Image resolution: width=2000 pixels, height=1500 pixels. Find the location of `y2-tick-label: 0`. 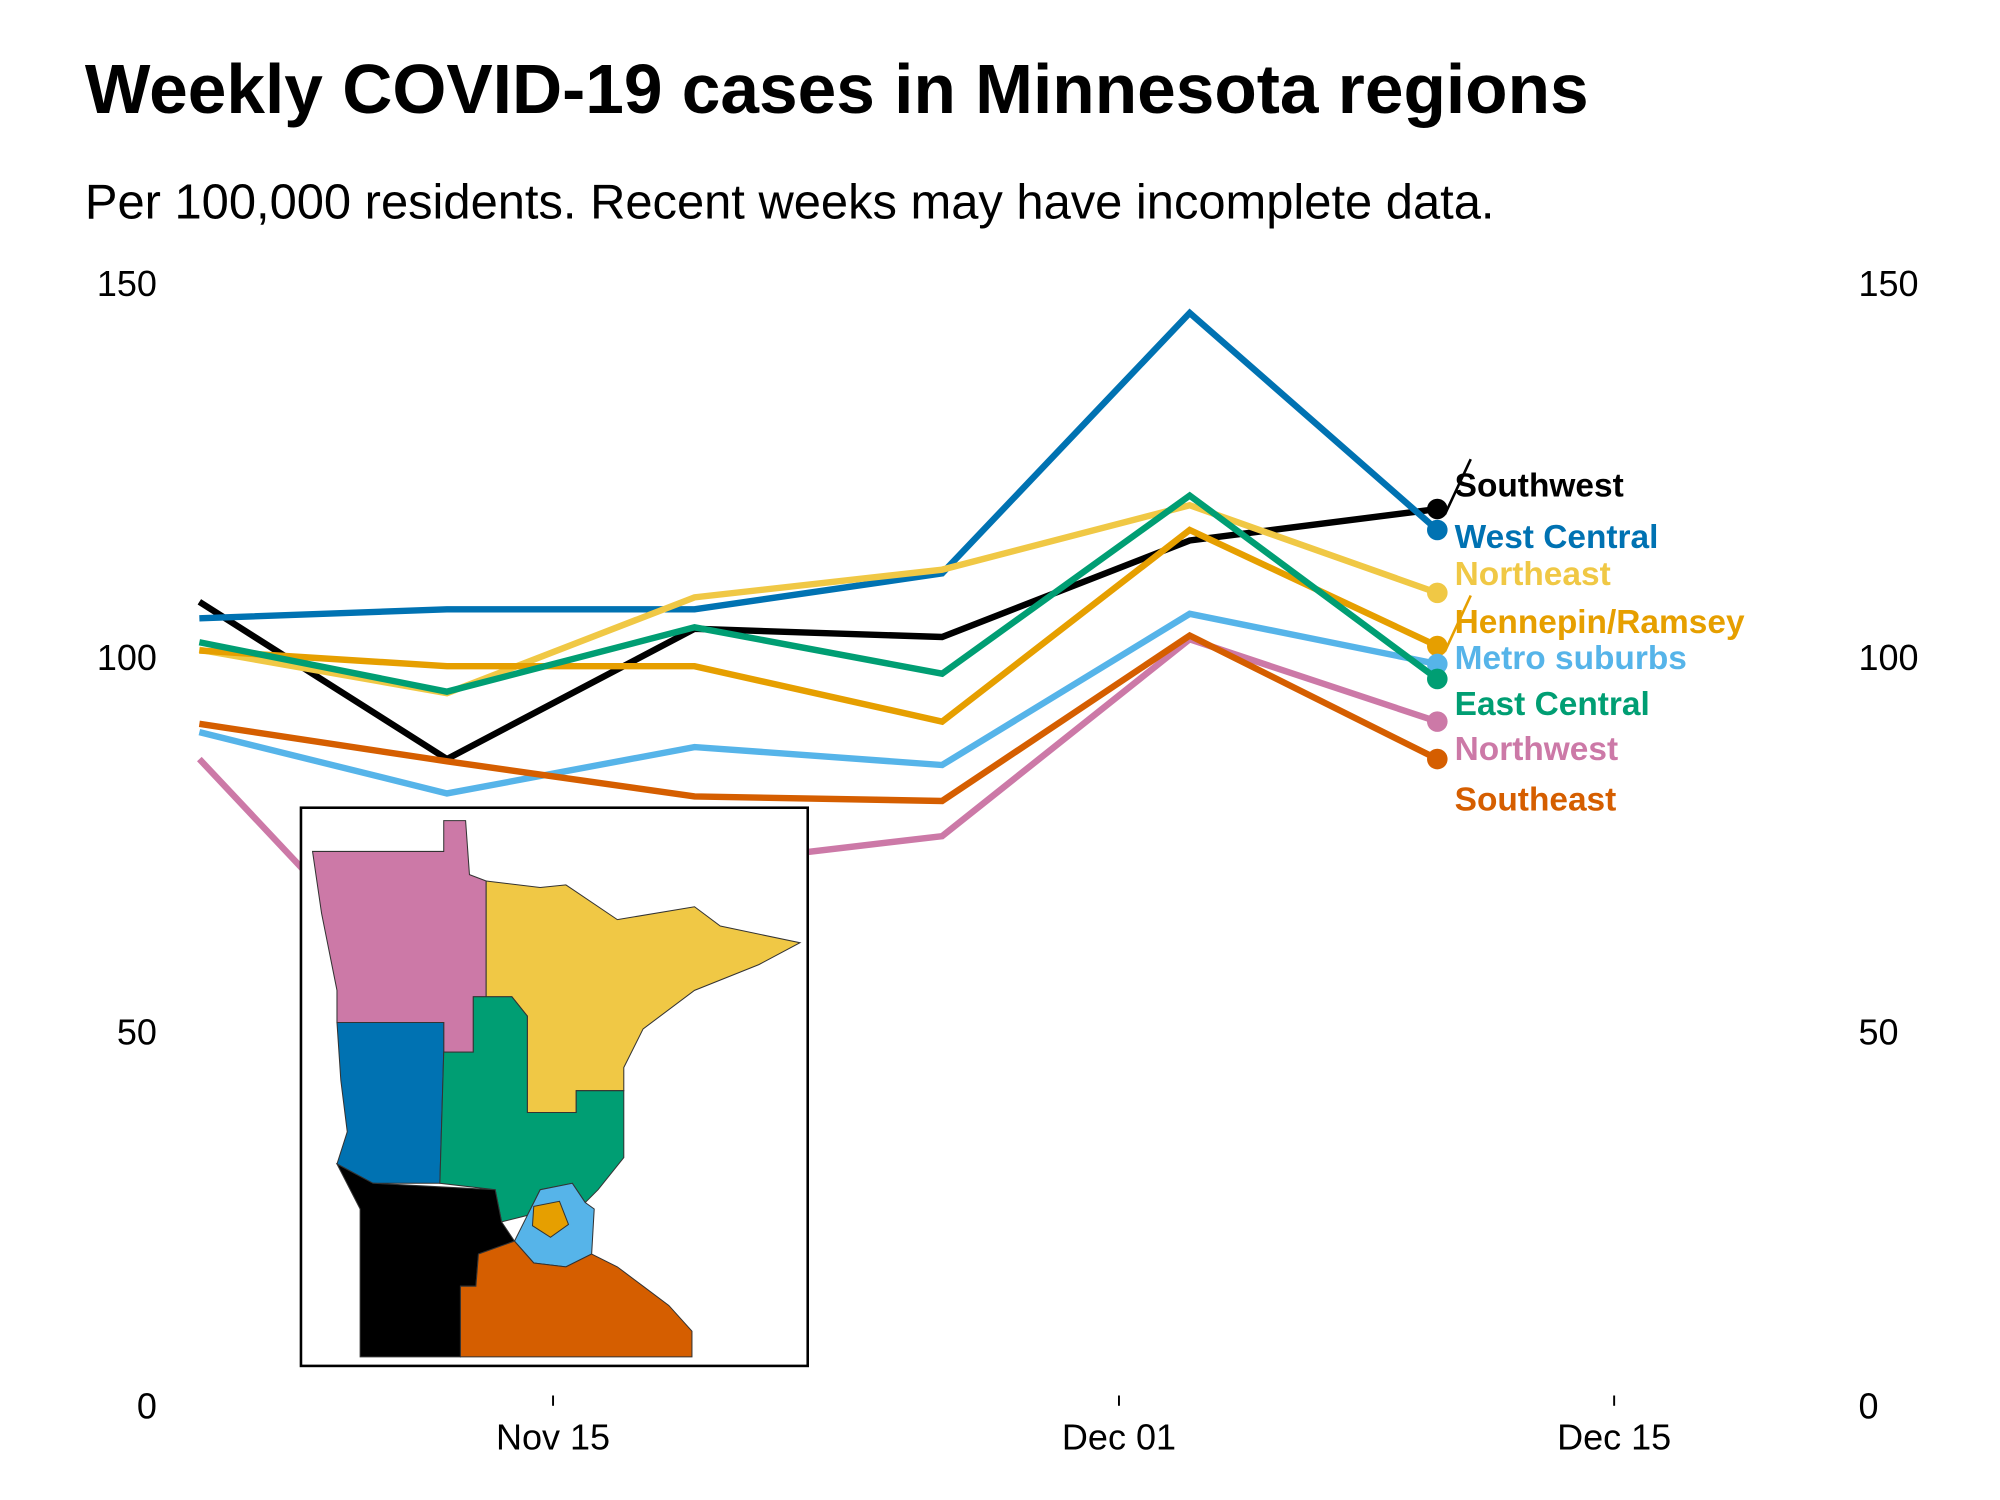

y2-tick-label: 0 is located at coordinates (1869, 1406).